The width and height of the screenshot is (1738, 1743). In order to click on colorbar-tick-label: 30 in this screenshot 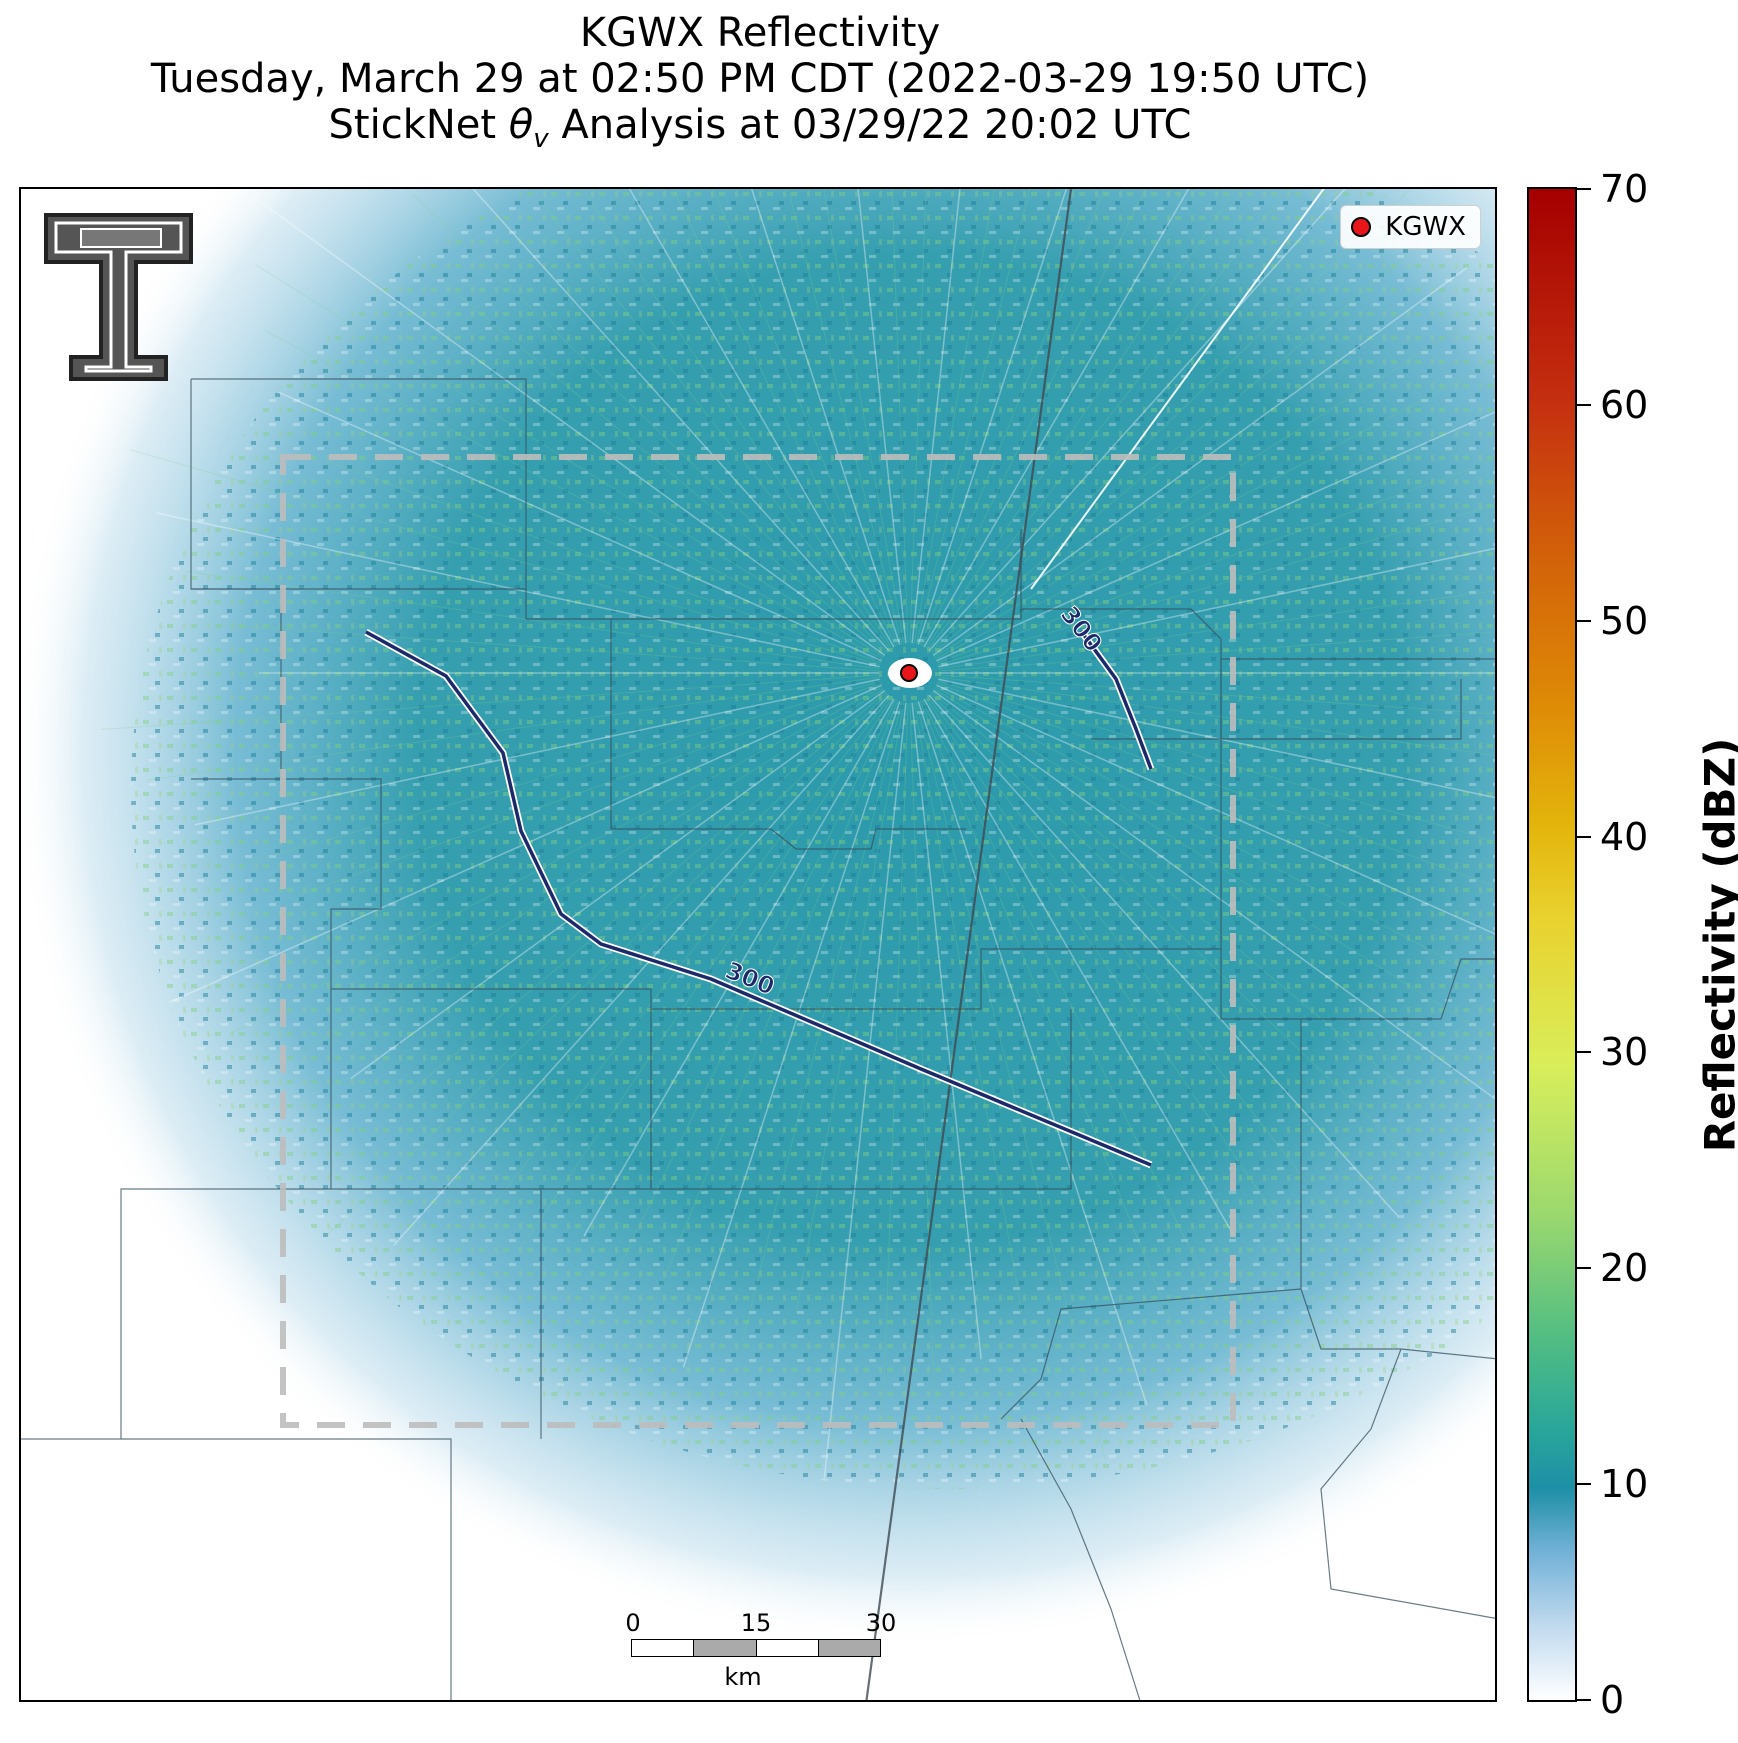, I will do `click(1624, 1052)`.